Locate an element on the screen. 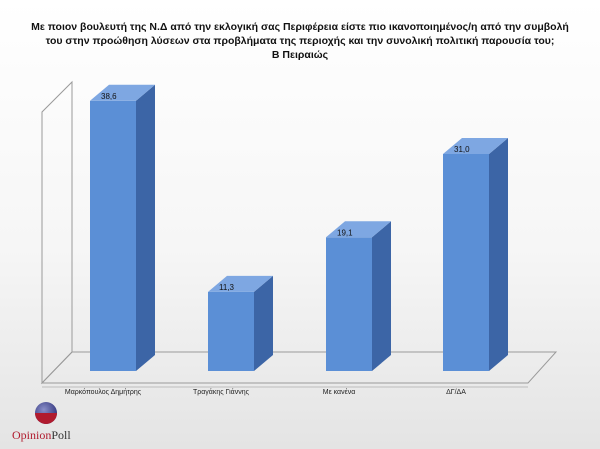 Image resolution: width=600 pixels, height=449 pixels. category-label: Με κανένα is located at coordinates (339, 392).